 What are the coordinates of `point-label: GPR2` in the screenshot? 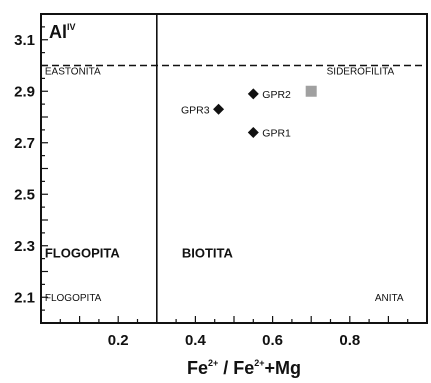 It's located at (276, 95).